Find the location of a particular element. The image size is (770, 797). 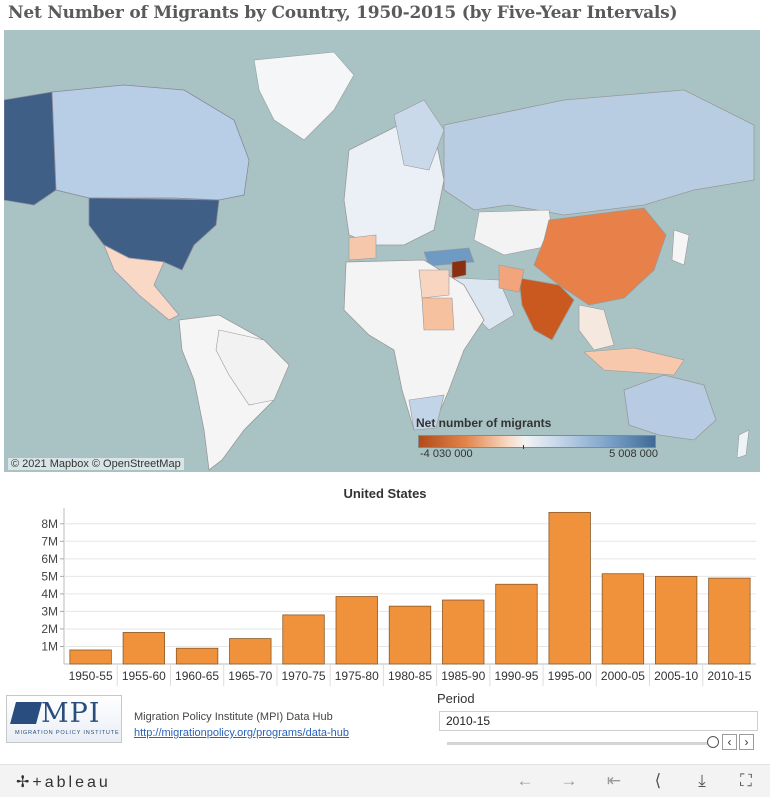

period-slider-track is located at coordinates (581, 743).